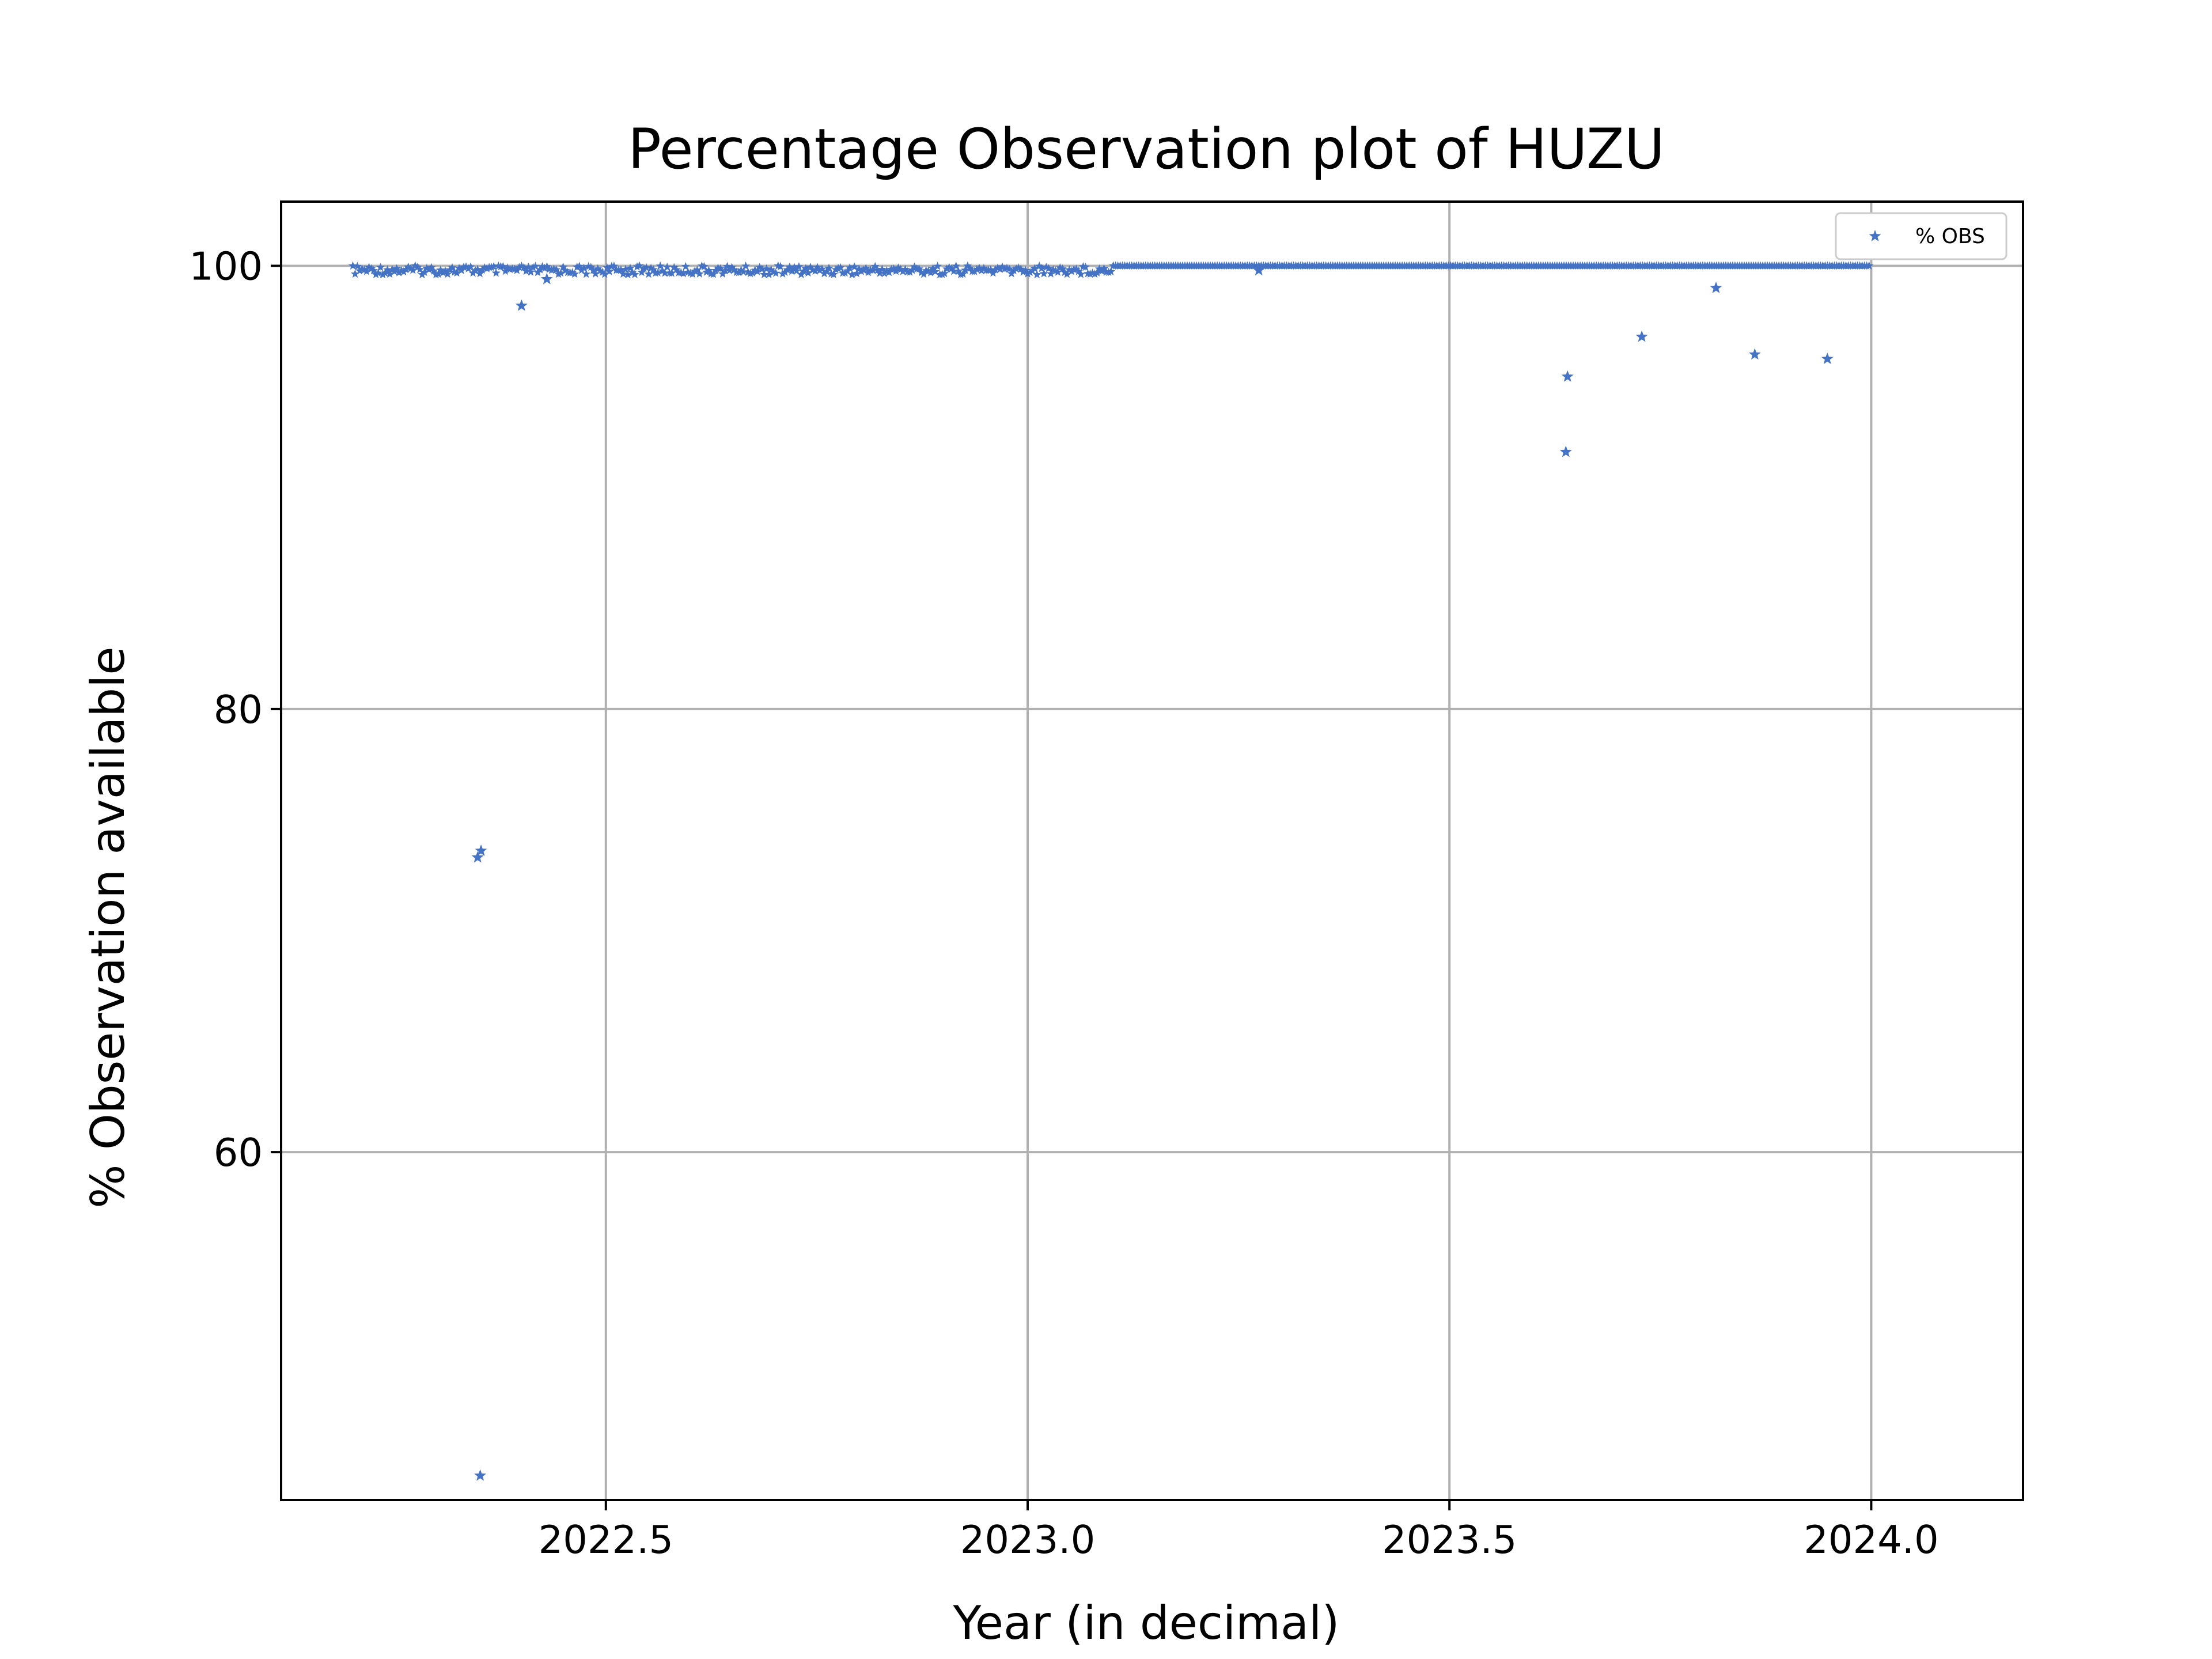 This screenshot has width=2212, height=1659. I want to click on legend-box, so click(1921, 236).